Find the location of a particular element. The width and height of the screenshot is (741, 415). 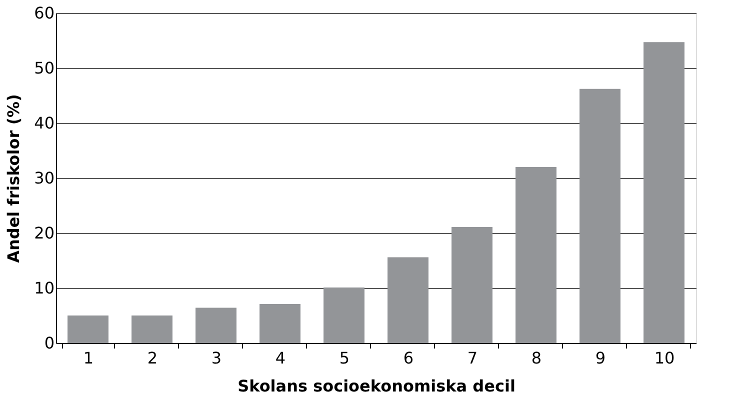

y-tick-label: 50 is located at coordinates (44, 68).